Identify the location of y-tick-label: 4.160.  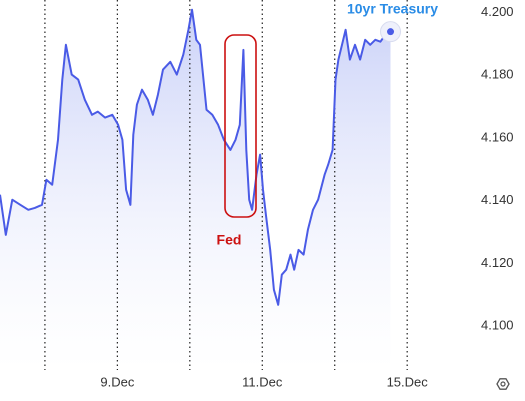
(497, 136).